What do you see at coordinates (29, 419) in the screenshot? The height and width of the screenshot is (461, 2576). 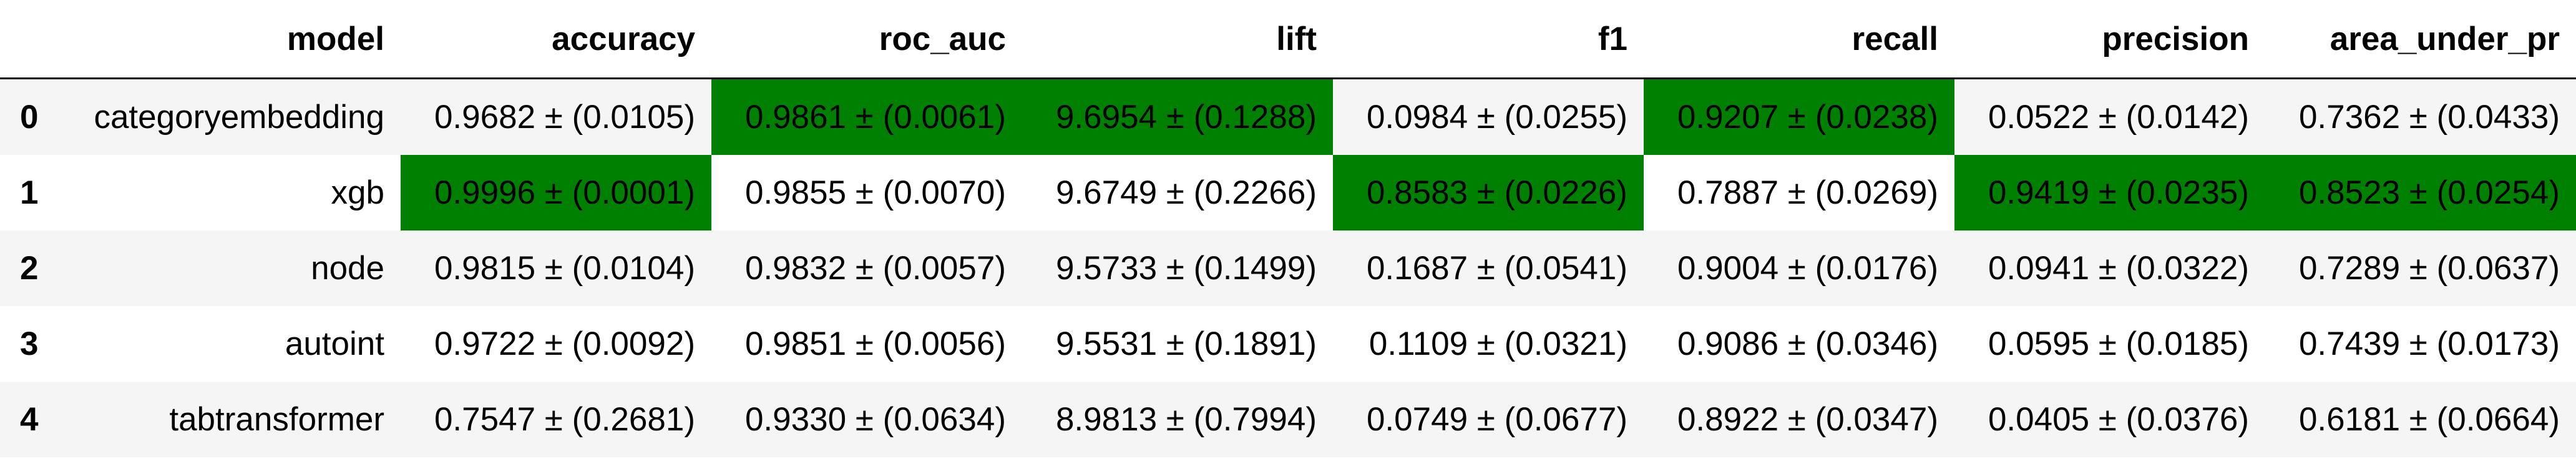 I see `row-index: 4` at bounding box center [29, 419].